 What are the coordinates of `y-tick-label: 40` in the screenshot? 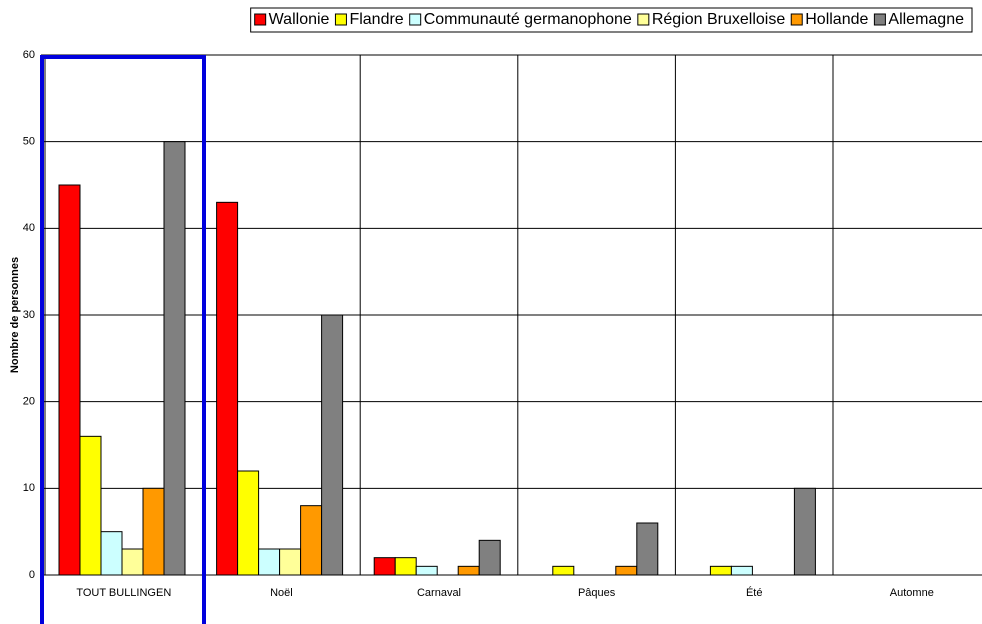 It's located at (29, 228).